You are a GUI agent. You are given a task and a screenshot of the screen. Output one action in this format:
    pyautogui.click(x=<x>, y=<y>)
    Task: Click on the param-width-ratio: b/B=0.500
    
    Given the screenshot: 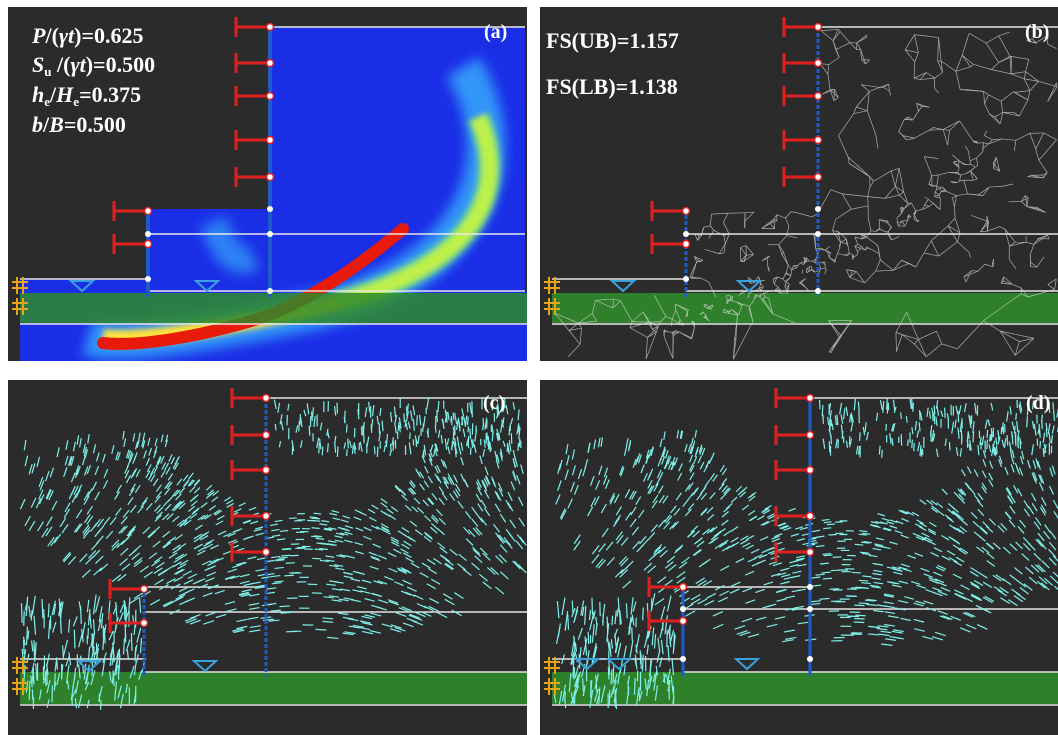 What is the action you would take?
    pyautogui.click(x=79, y=124)
    